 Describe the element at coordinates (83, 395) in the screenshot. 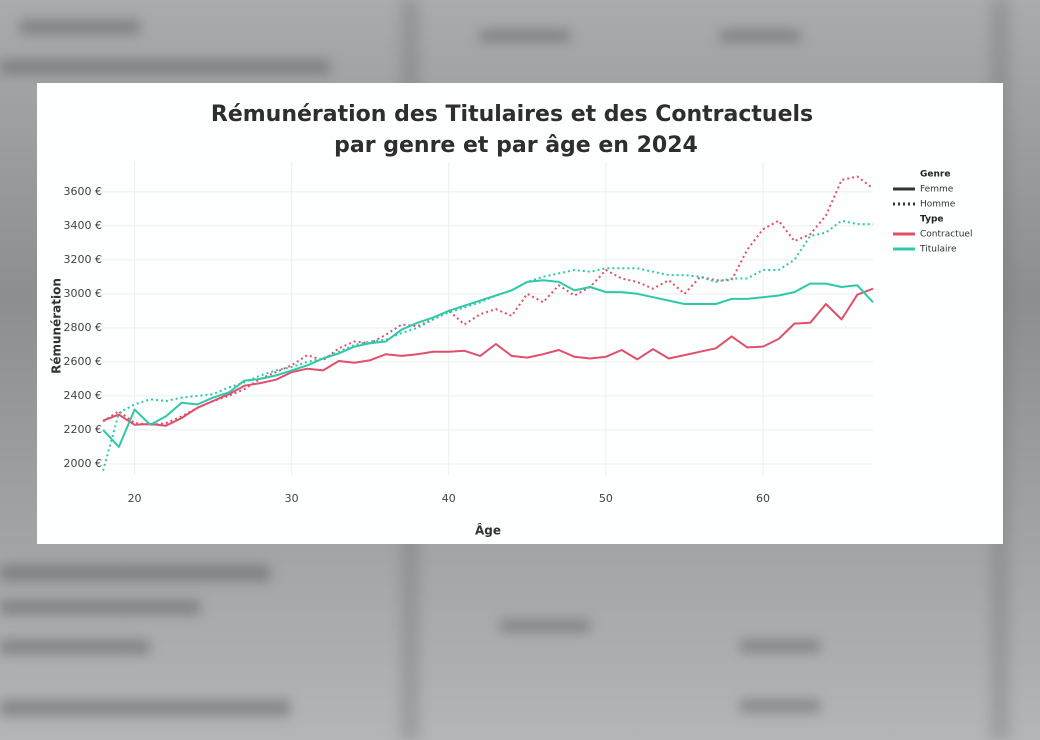

I see `y-tick-label: 2400 €` at that location.